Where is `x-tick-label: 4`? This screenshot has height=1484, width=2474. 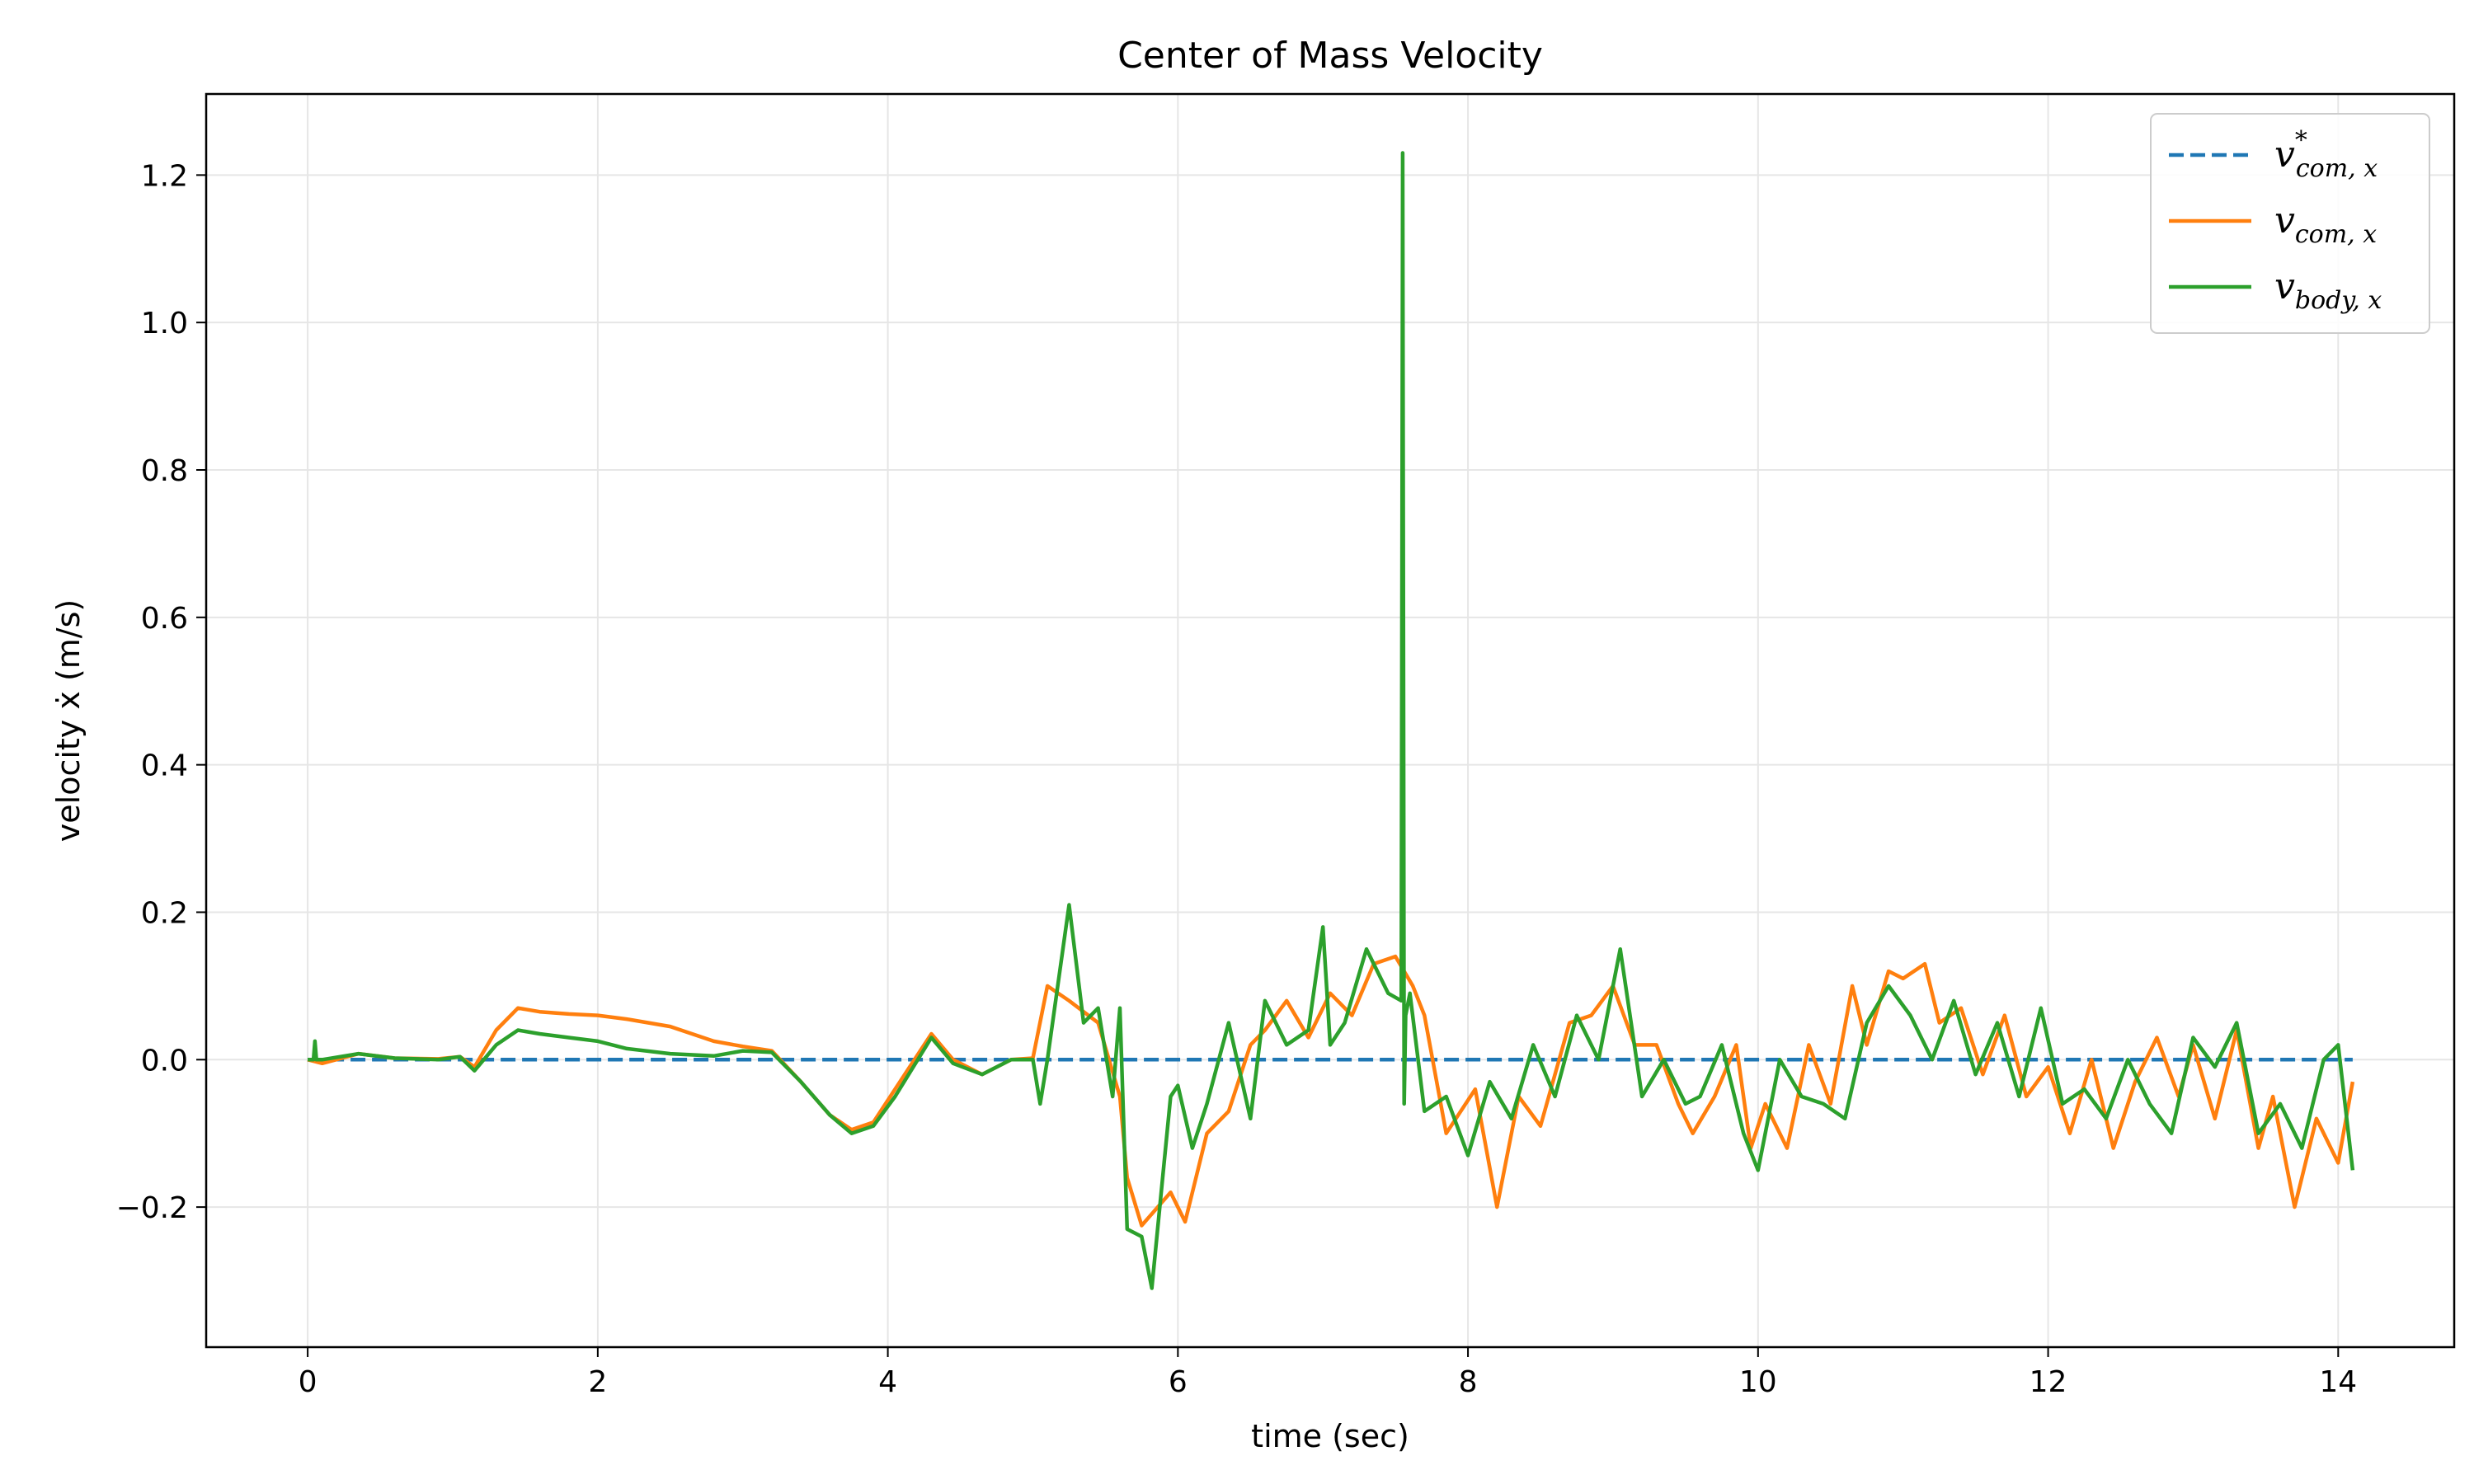 x-tick-label: 4 is located at coordinates (887, 1382).